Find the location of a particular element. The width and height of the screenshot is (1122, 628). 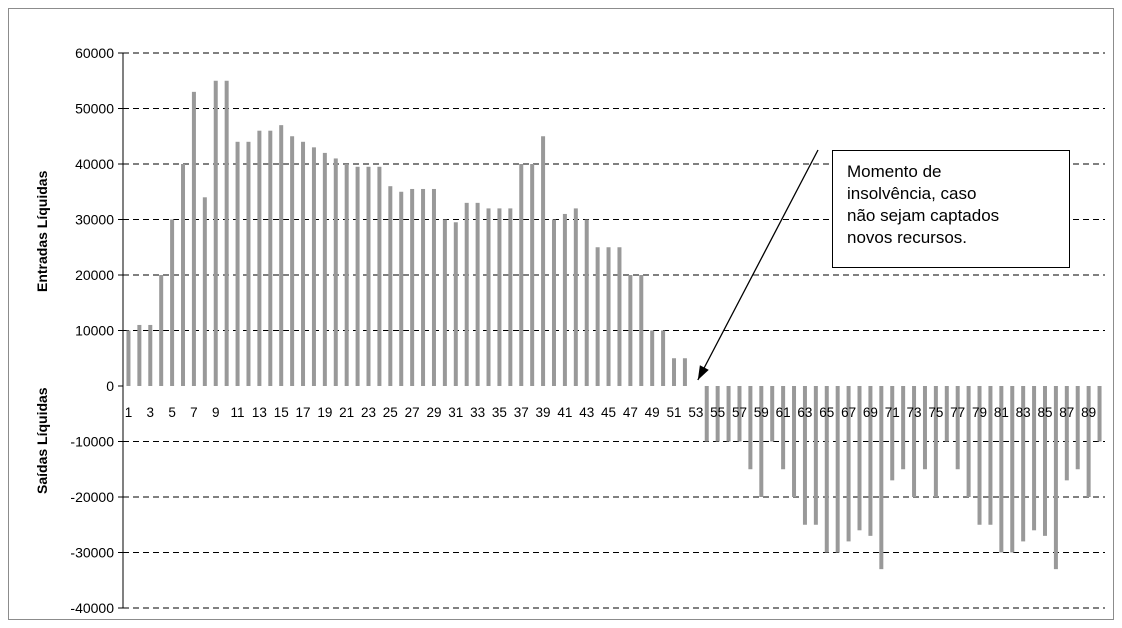

y-tick-label: 40000 is located at coordinates (94, 164).